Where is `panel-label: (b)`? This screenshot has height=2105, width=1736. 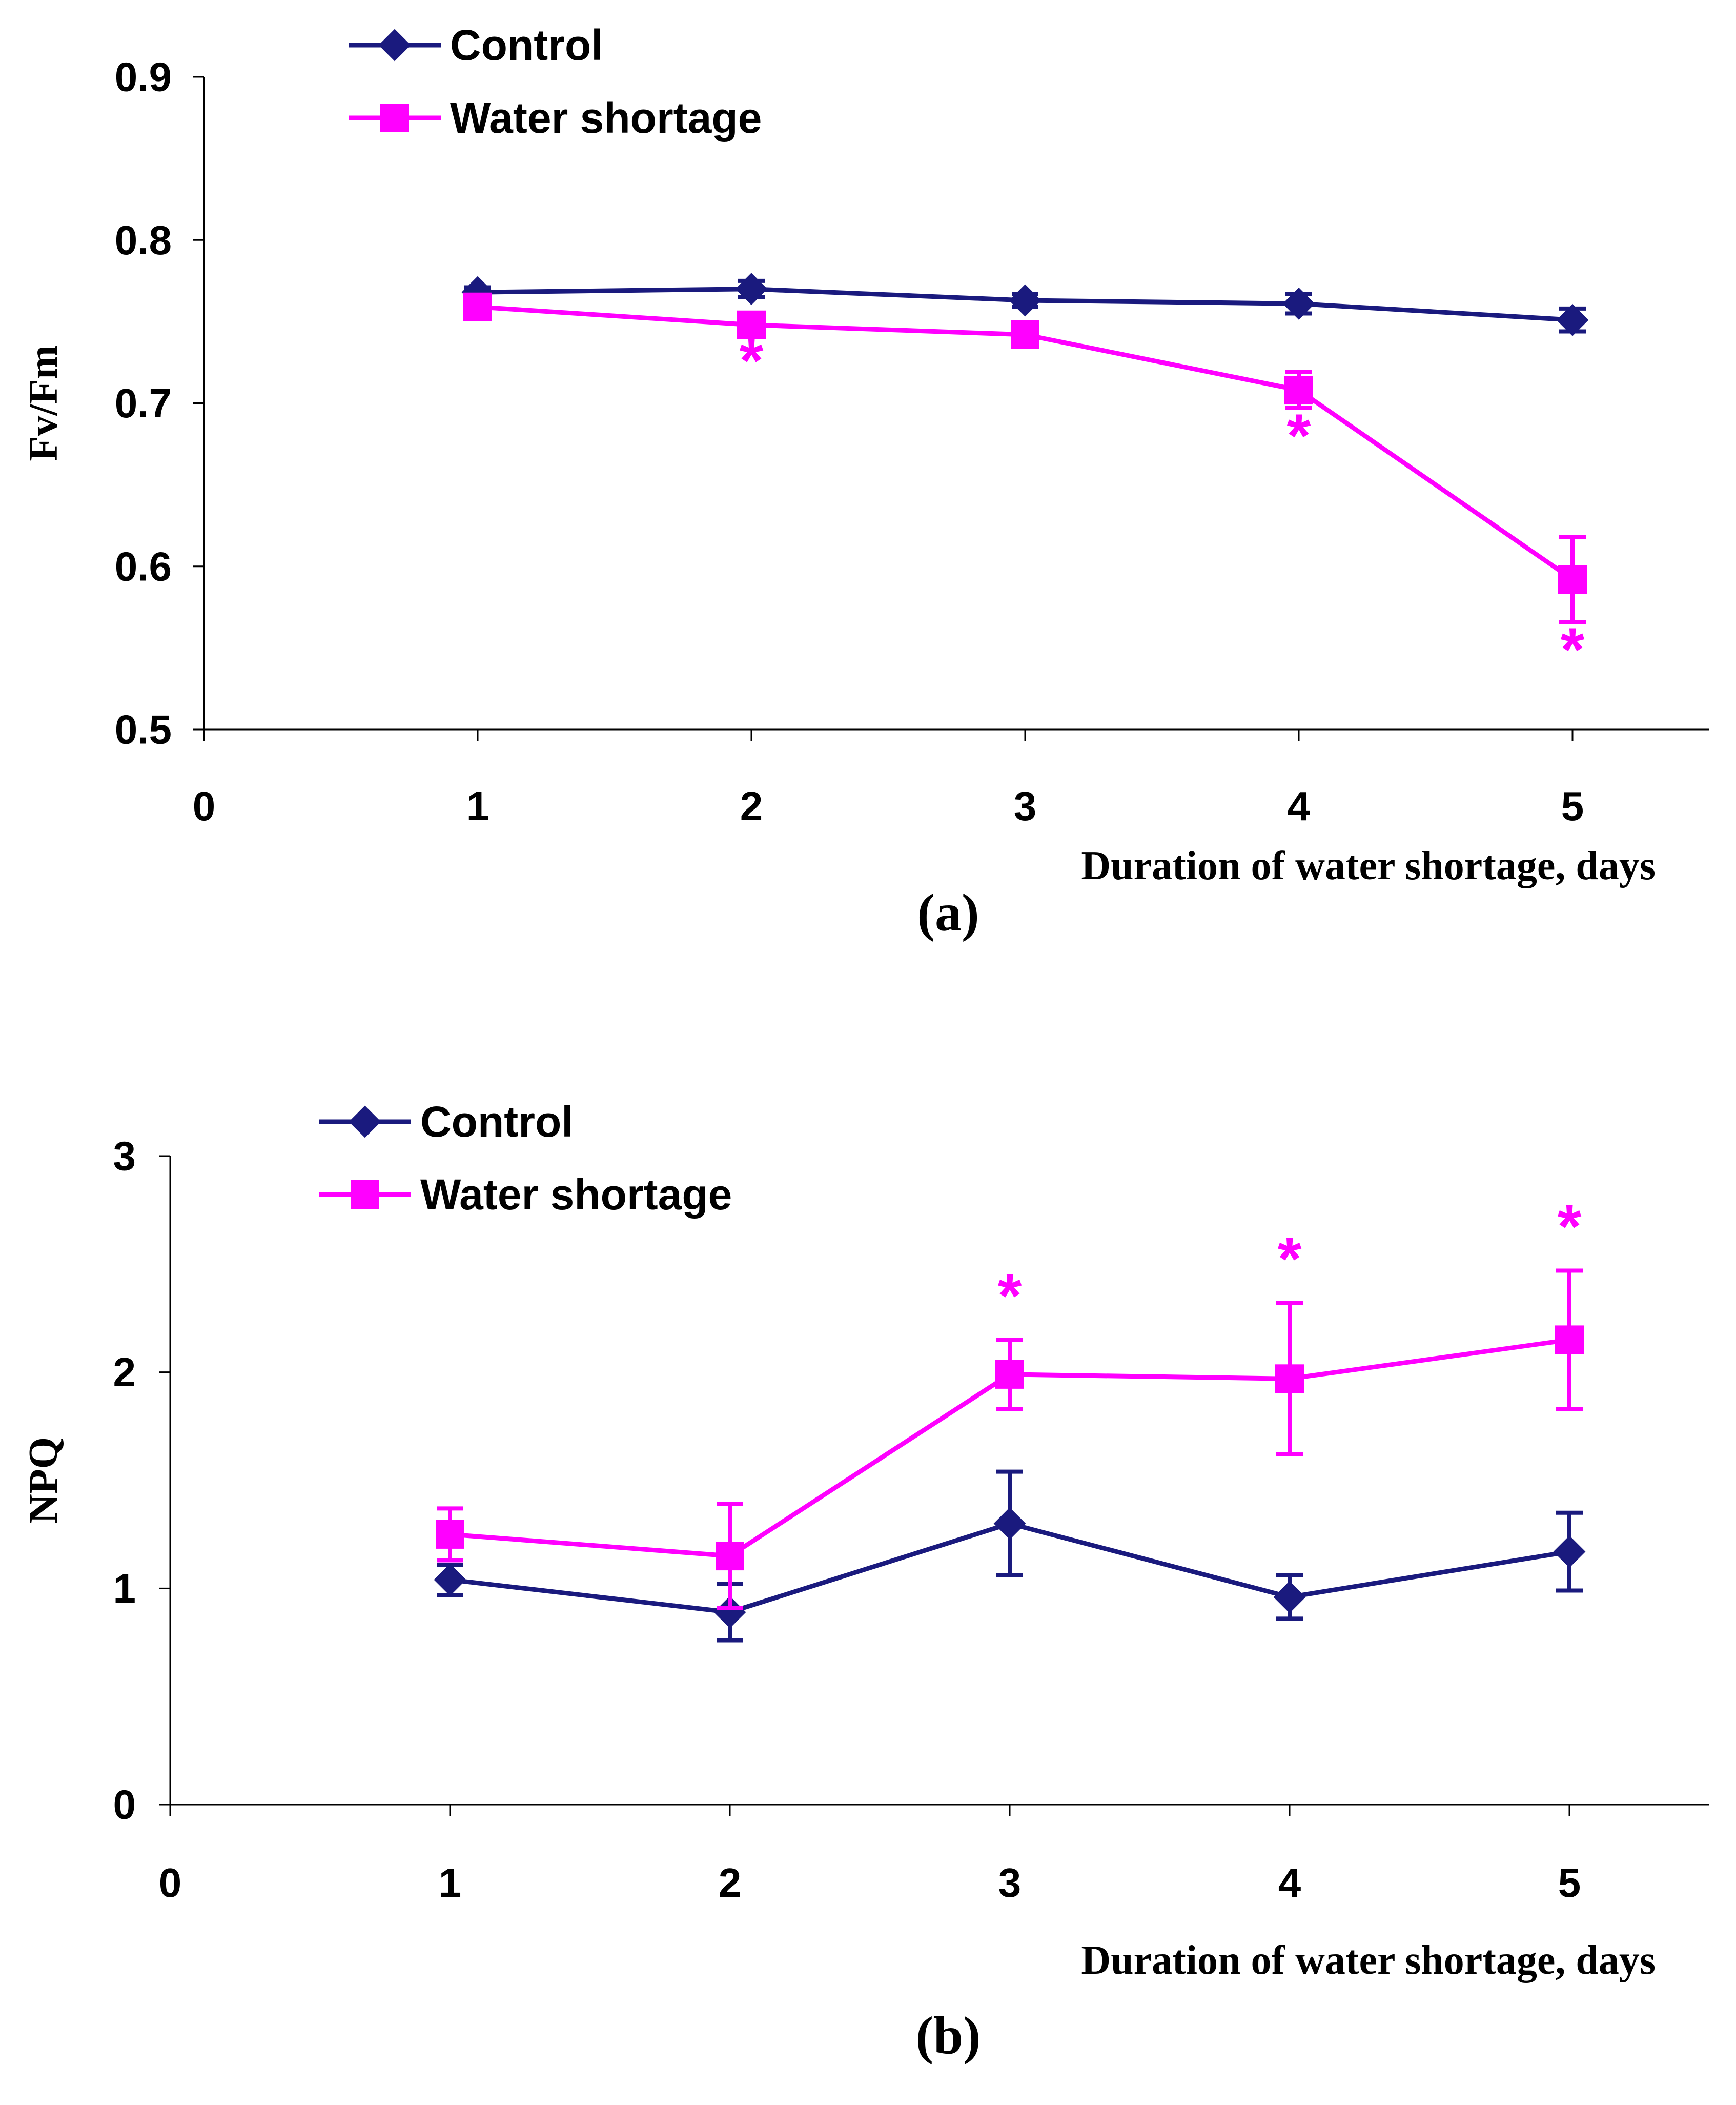 panel-label: (b) is located at coordinates (948, 2036).